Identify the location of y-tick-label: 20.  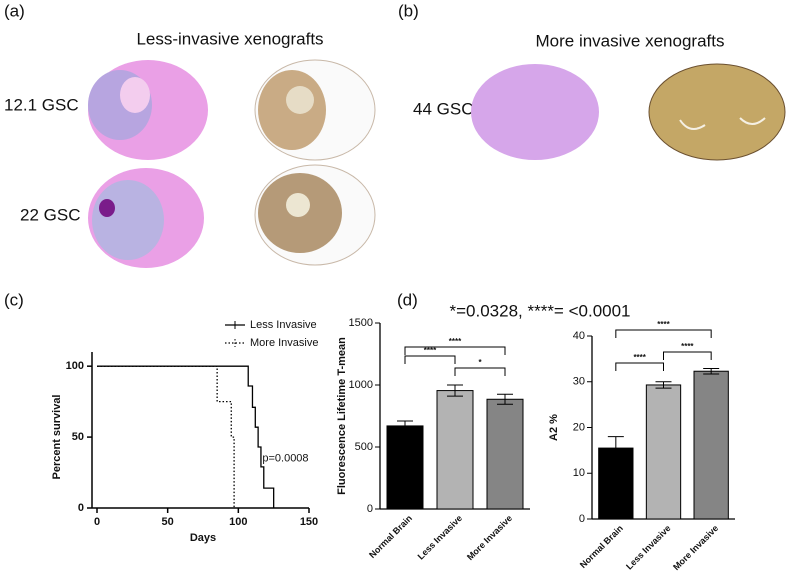
(579, 427).